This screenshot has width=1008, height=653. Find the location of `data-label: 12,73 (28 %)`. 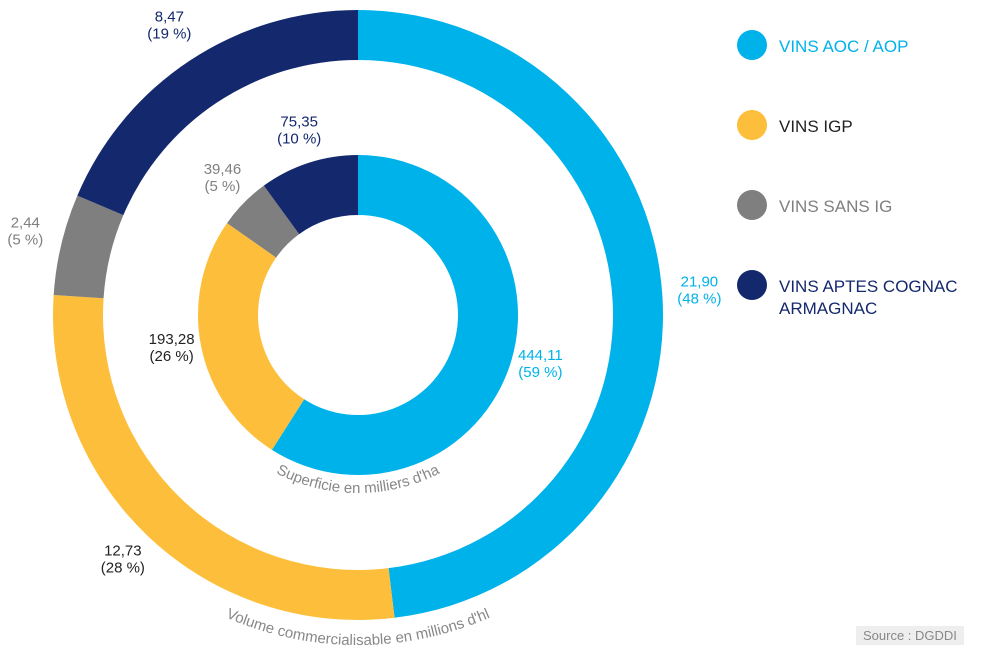

data-label: 12,73 (28 %) is located at coordinates (123, 559).